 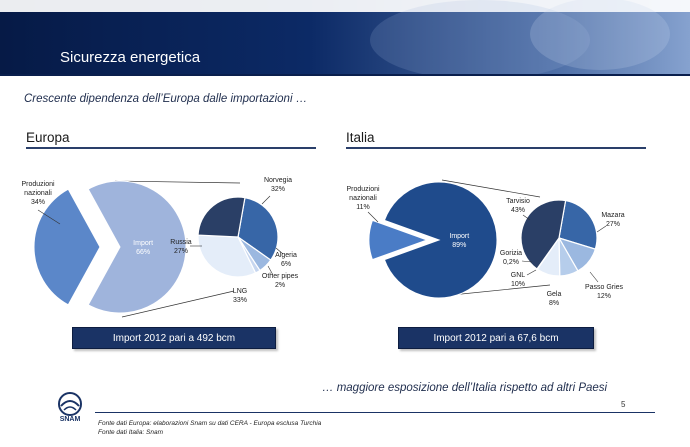 What do you see at coordinates (266, 200) in the screenshot?
I see `leader-europa_import_breakdown-norvegia` at bounding box center [266, 200].